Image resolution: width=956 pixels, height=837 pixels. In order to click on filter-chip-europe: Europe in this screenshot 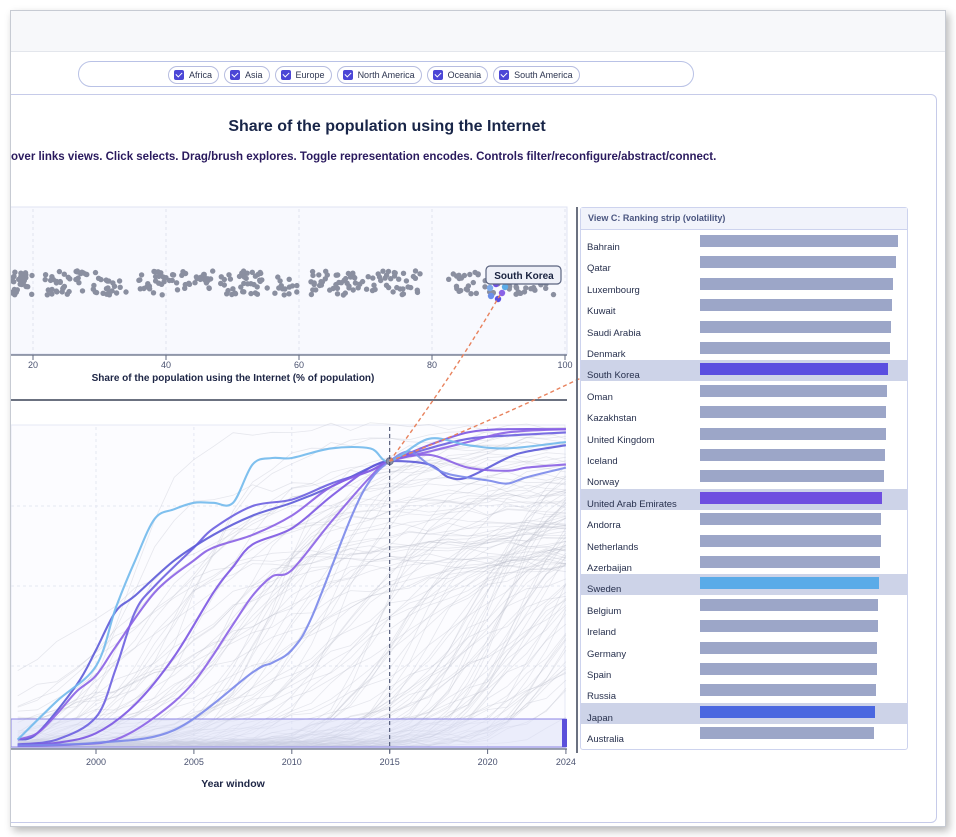, I will do `click(303, 75)`.